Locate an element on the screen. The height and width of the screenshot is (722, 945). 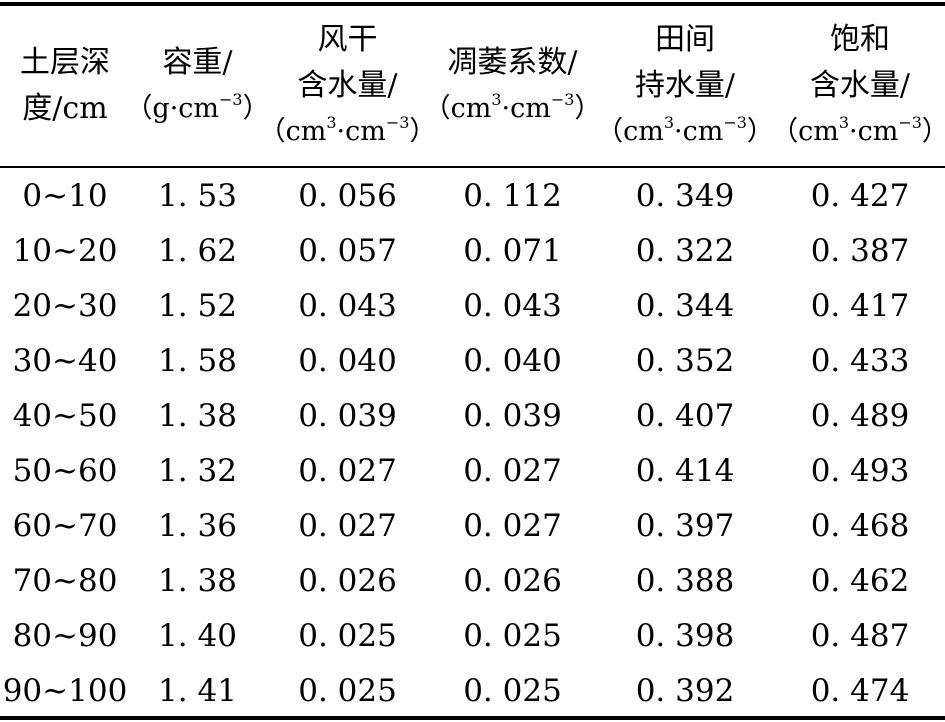
cell-field-capacity: 0. 392 is located at coordinates (685, 690).